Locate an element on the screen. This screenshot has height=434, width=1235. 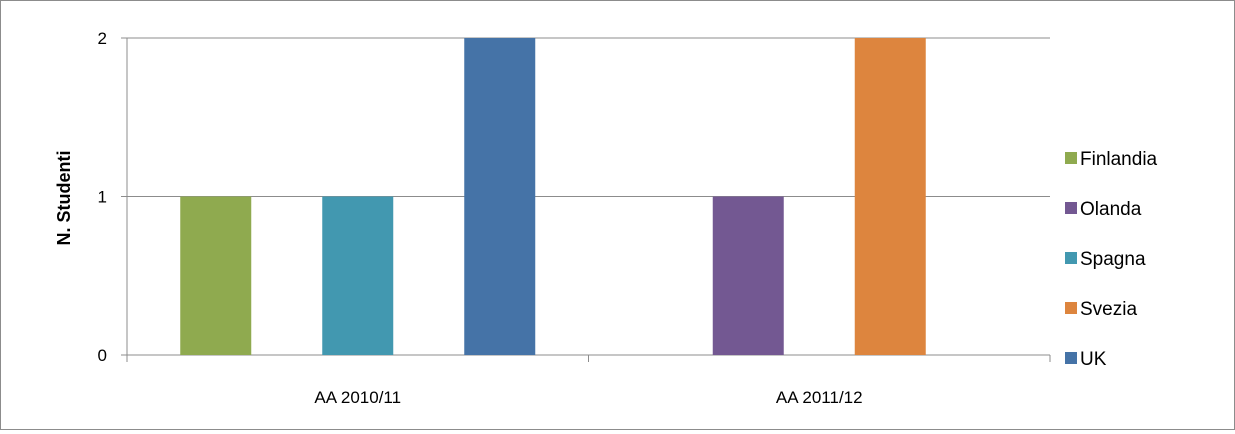
legend-label-spagna: Spagna is located at coordinates (1113, 259).